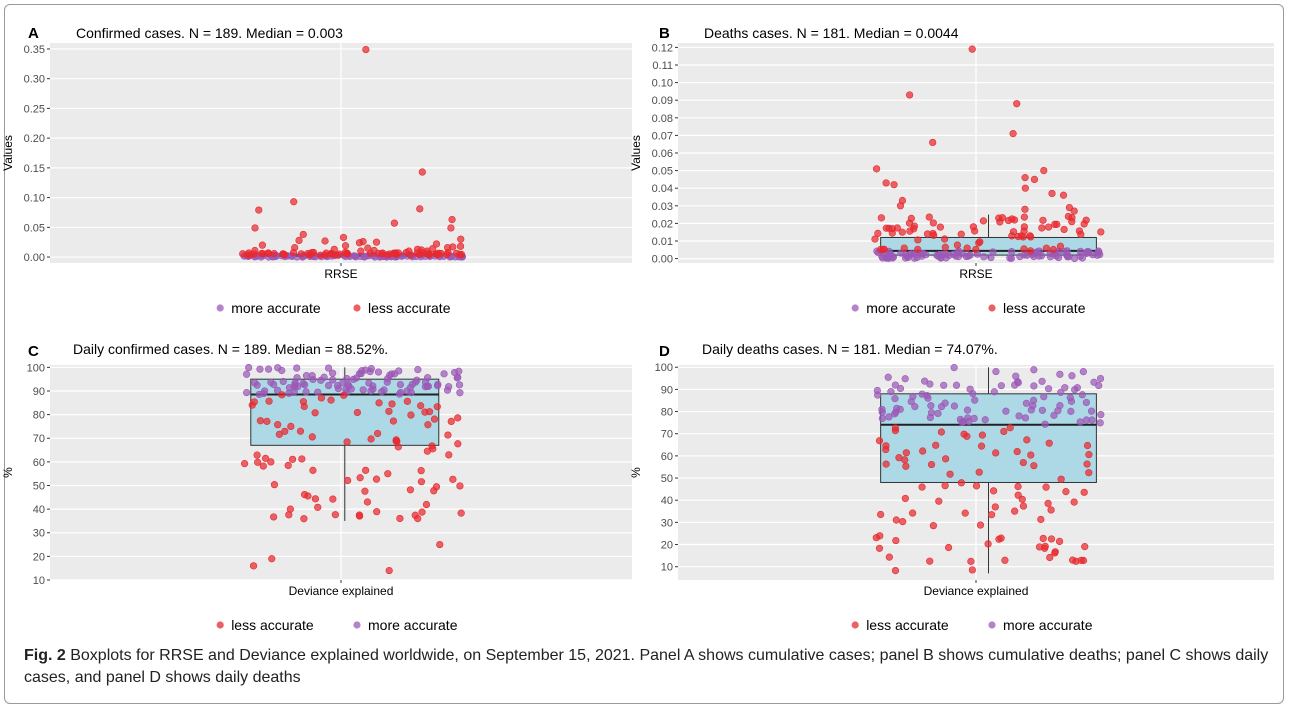  What do you see at coordinates (662, 101) in the screenshot?
I see `y-tick-label: 0.09` at bounding box center [662, 101].